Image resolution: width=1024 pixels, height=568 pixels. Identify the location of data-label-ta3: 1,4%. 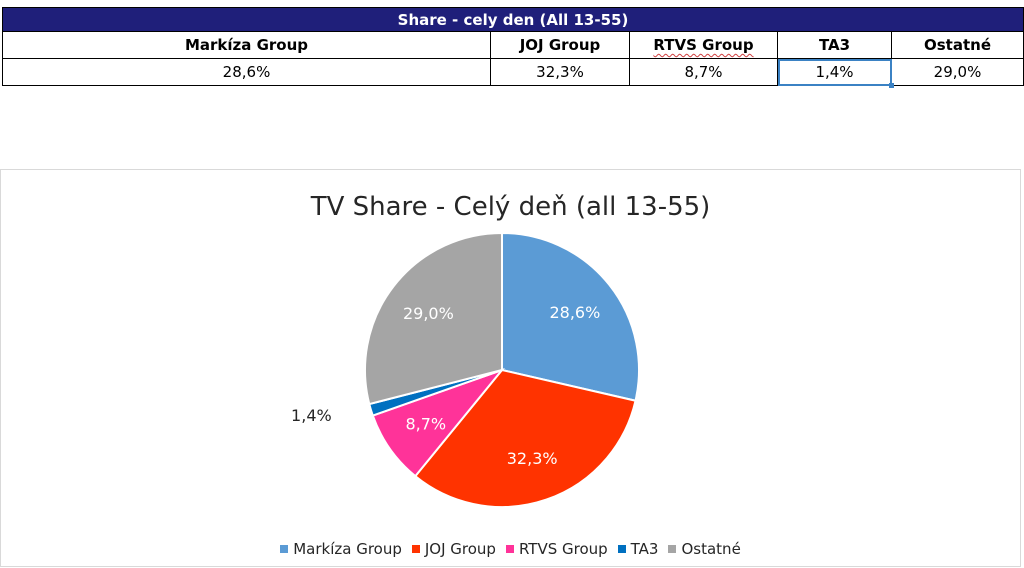
(311, 415).